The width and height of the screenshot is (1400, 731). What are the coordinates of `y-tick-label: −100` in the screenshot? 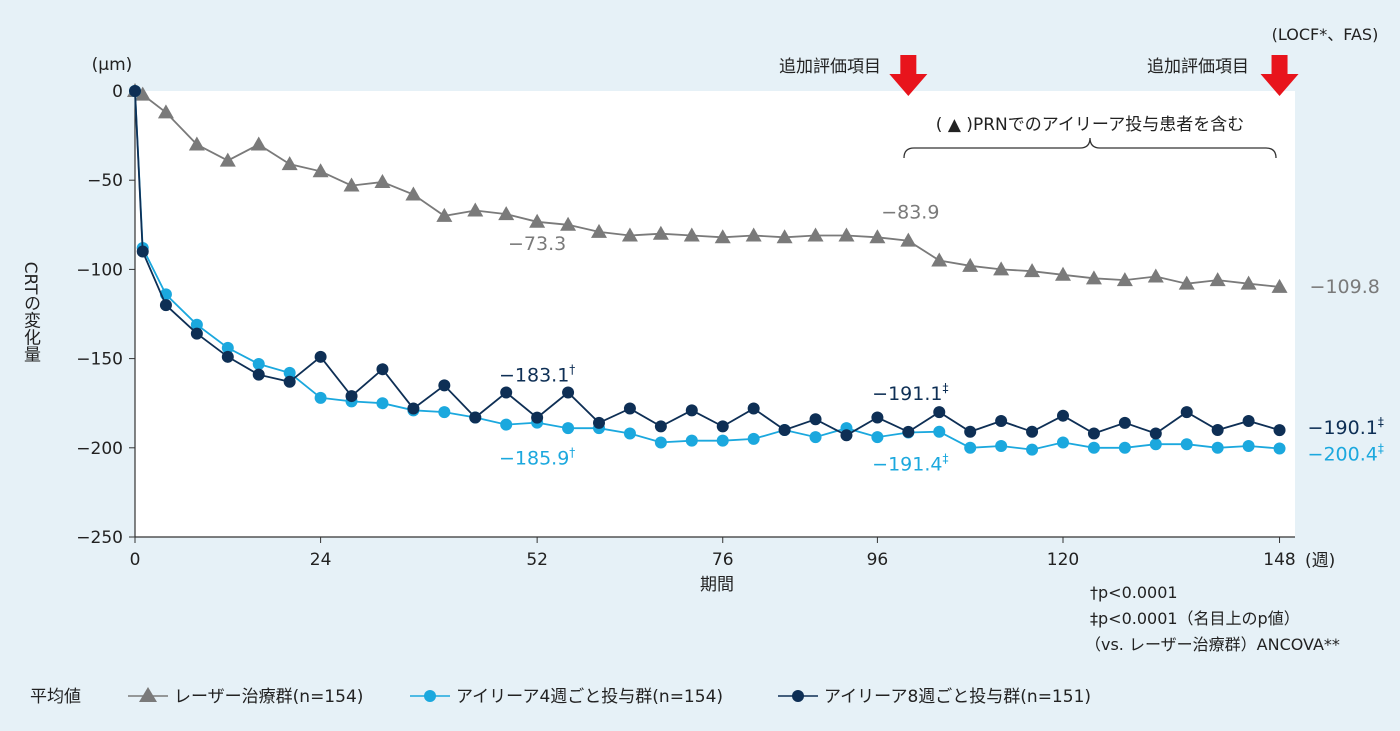 It's located at (99, 270).